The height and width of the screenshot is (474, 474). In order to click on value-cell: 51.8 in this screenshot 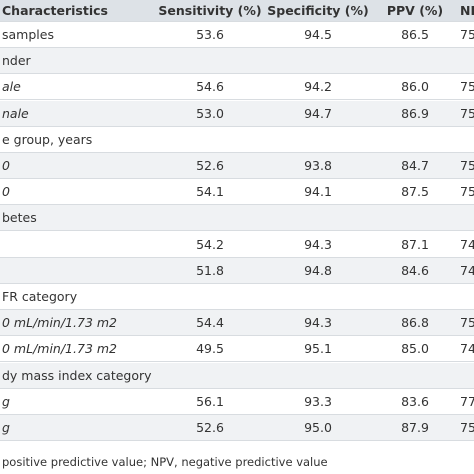, I will do `click(210, 270)`.